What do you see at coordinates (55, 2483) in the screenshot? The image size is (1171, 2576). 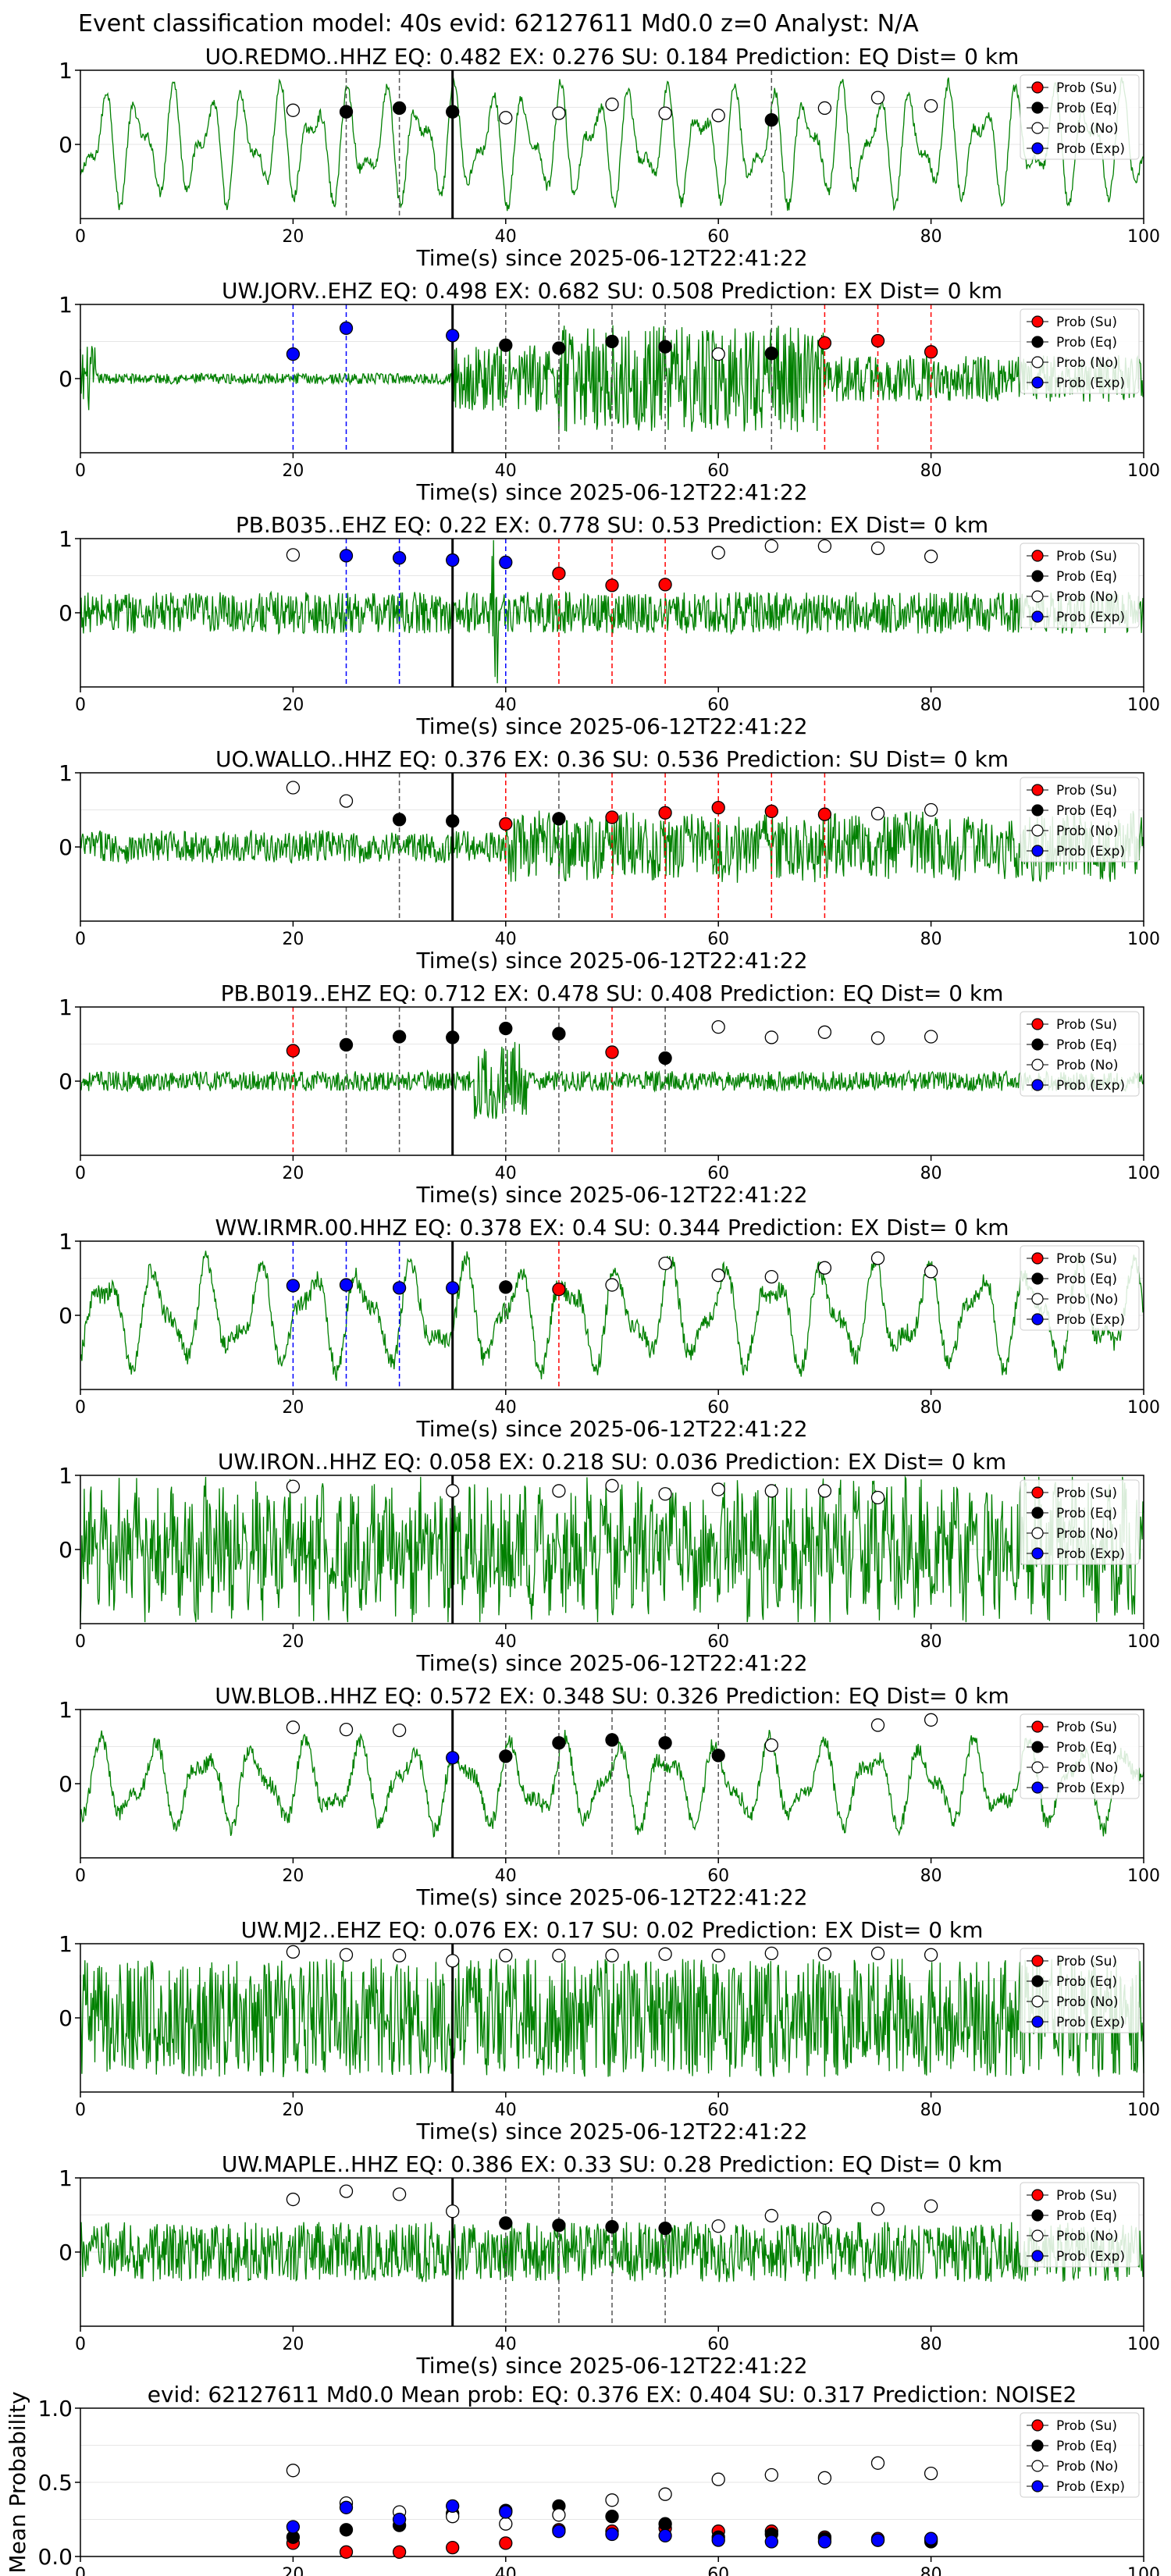 I see `y-tick-label: 0.5` at bounding box center [55, 2483].